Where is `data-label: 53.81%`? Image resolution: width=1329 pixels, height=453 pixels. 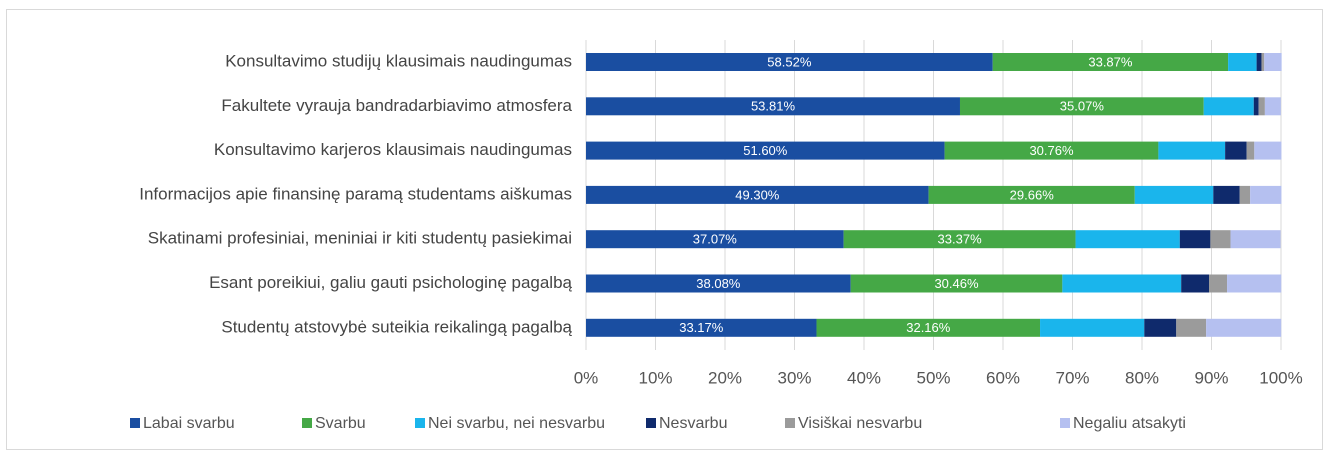 data-label: 53.81% is located at coordinates (773, 106).